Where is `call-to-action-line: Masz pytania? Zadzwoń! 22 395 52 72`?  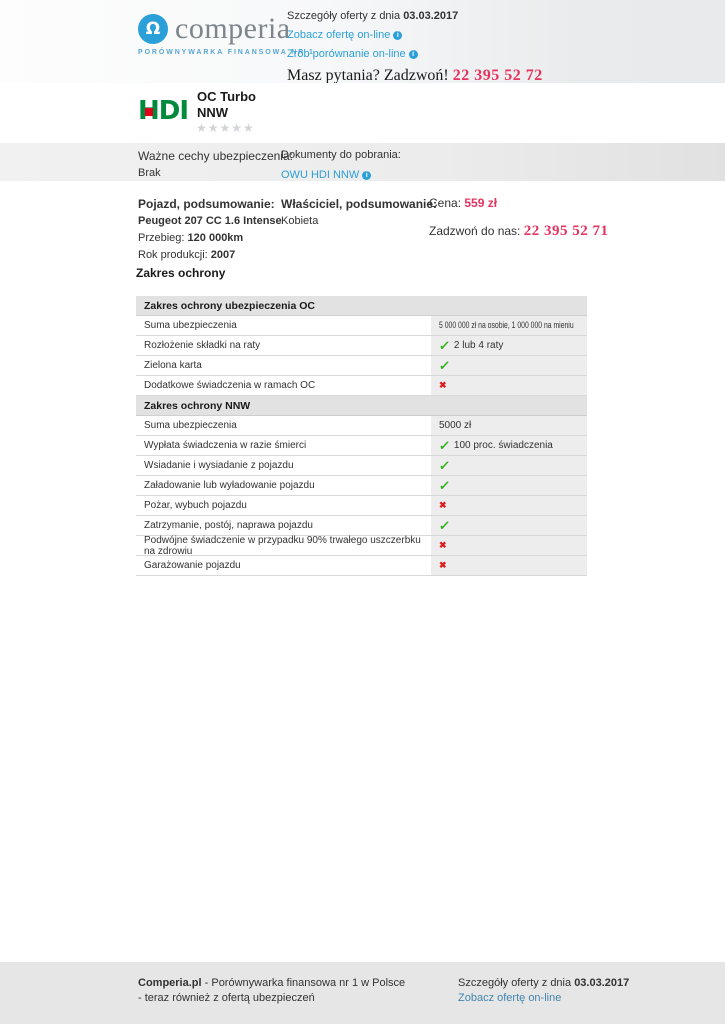 call-to-action-line: Masz pytania? Zadzwoń! 22 395 52 72 is located at coordinates (415, 76).